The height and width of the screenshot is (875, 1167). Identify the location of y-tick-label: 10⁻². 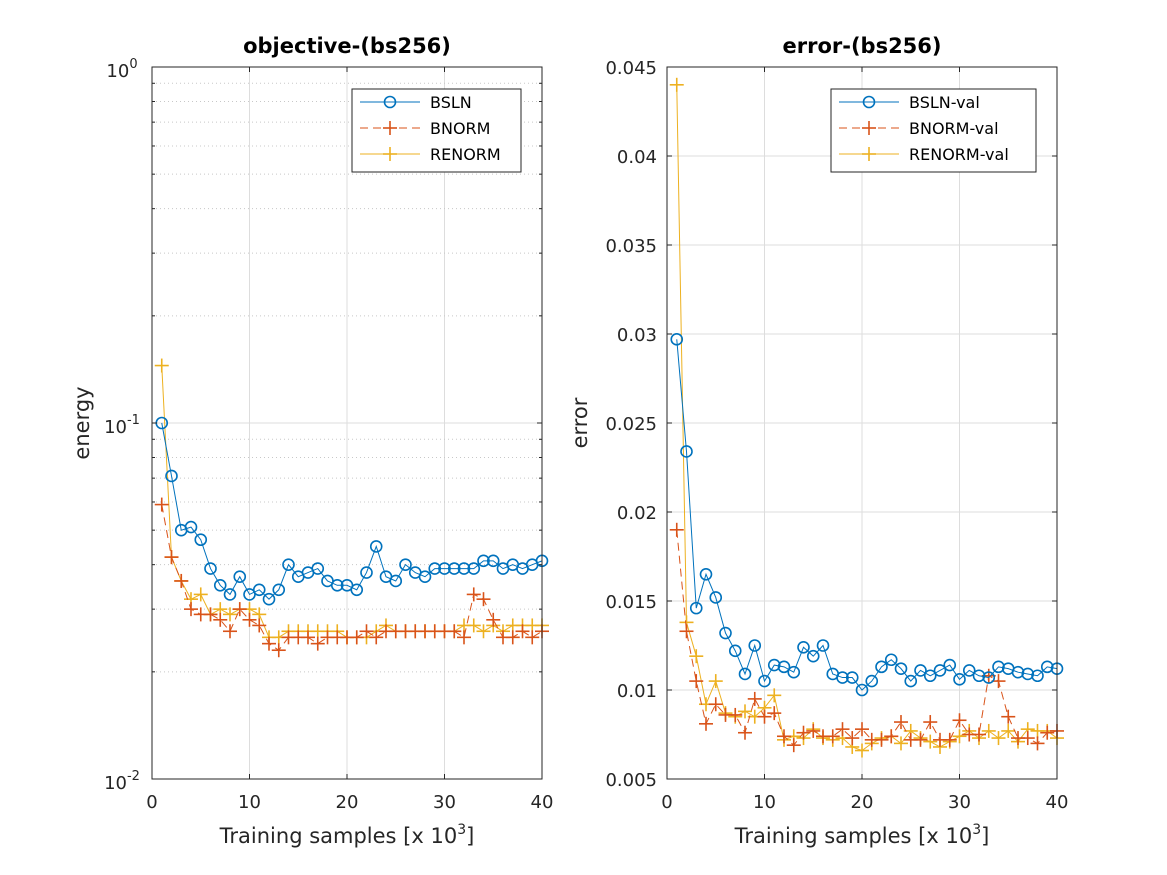
(122, 781).